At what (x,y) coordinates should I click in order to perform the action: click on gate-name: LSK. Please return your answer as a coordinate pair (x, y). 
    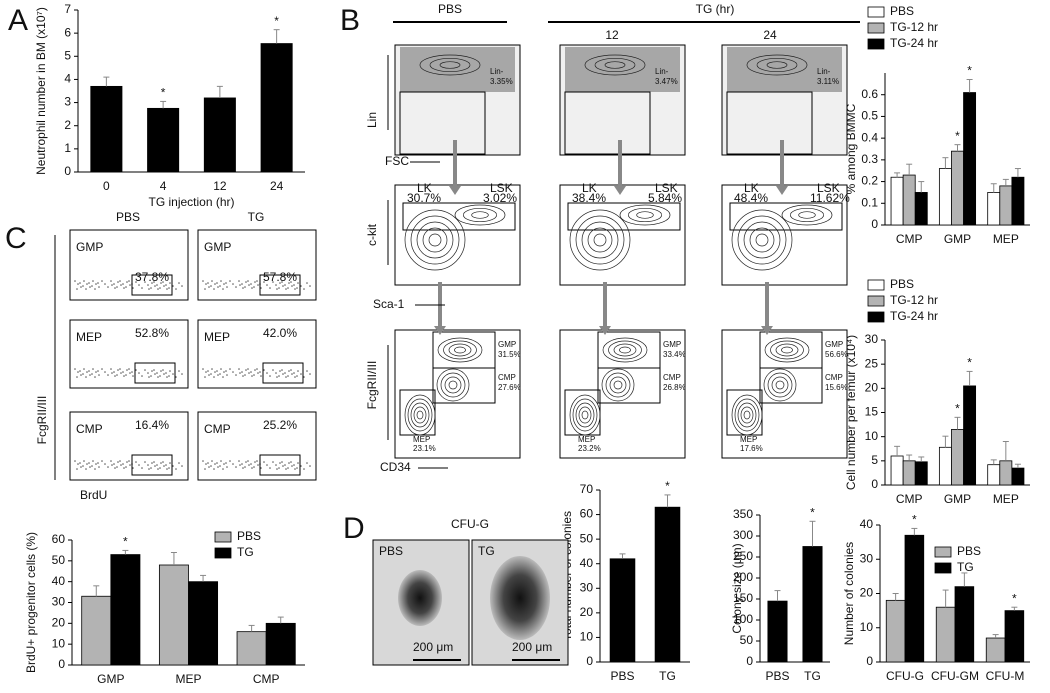
    Looking at the image, I should click on (828, 188).